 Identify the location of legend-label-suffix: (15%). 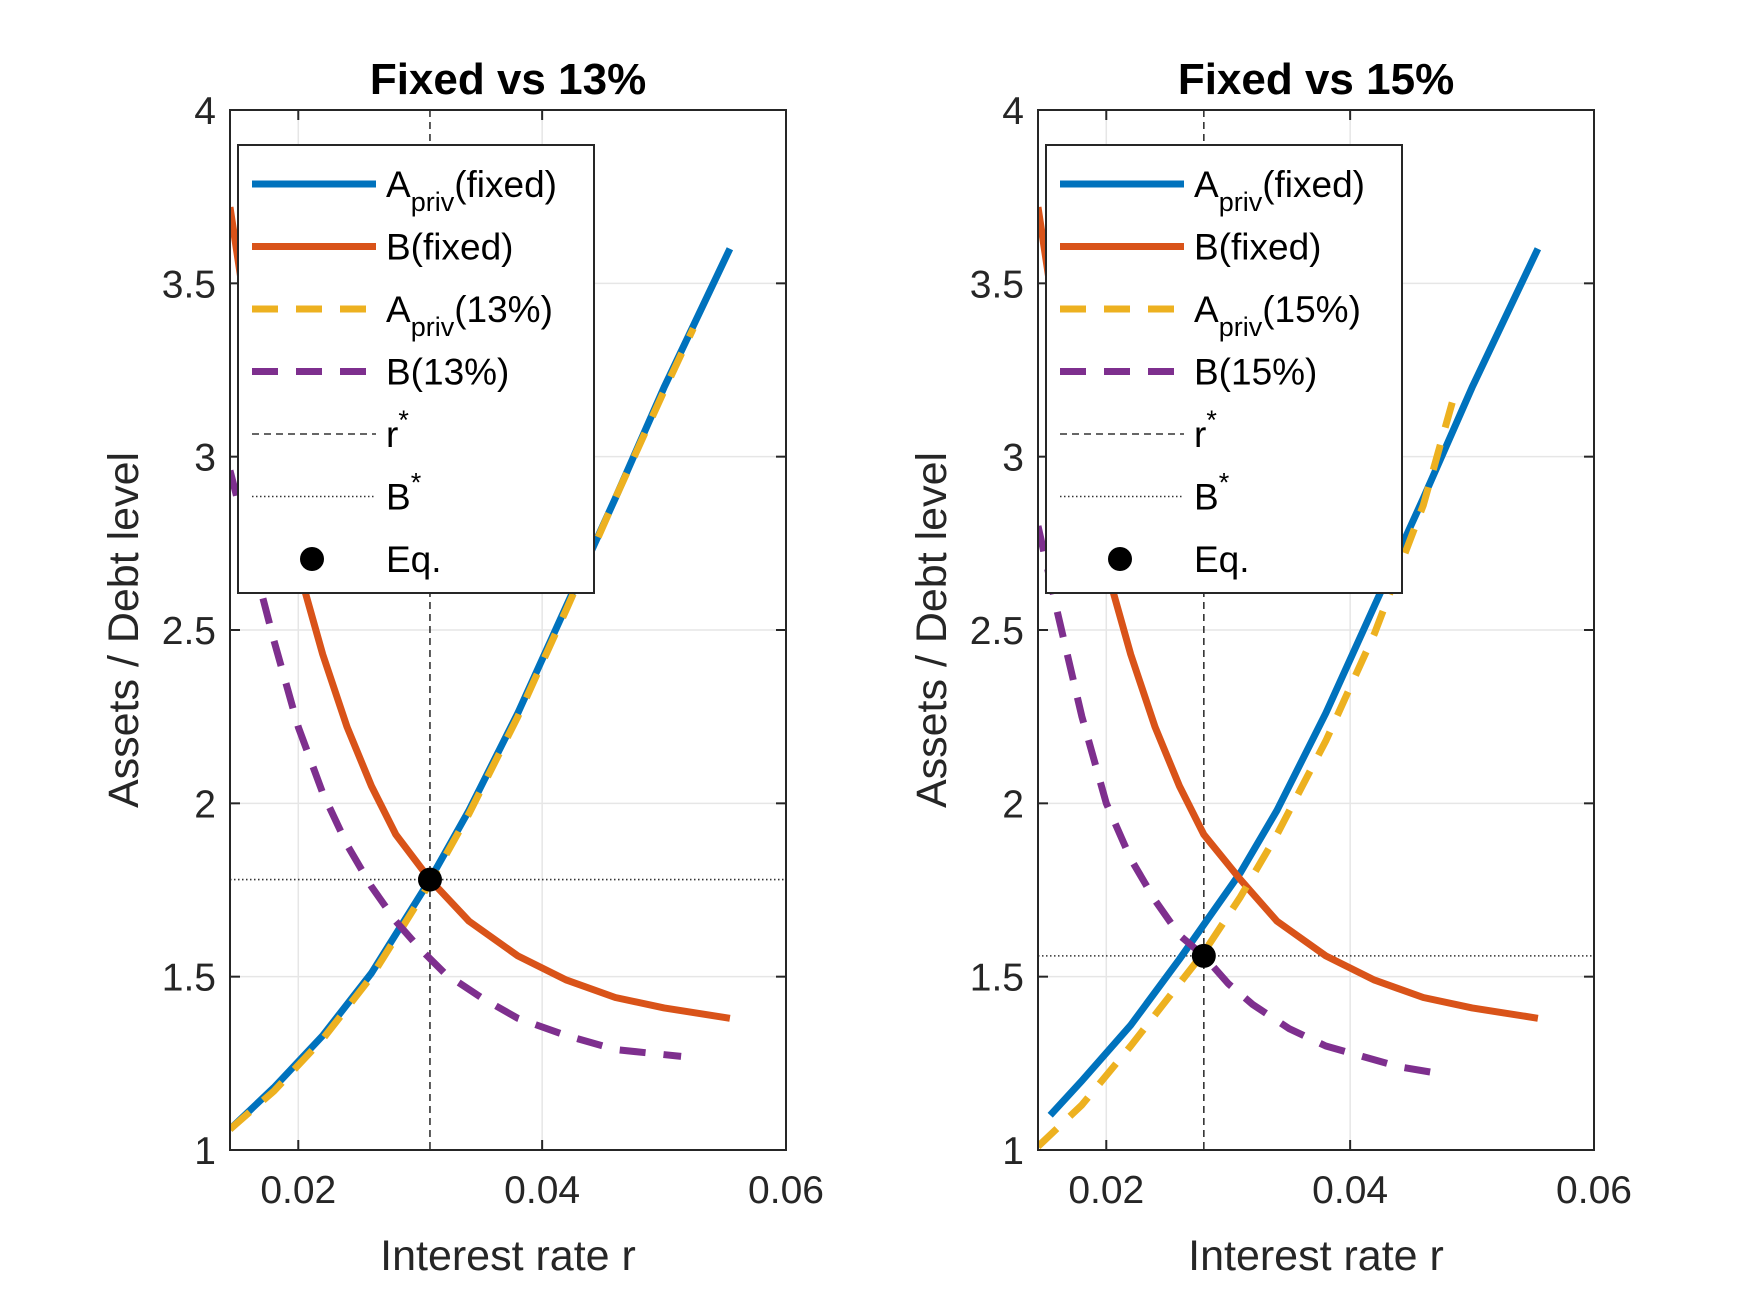
(1311, 309).